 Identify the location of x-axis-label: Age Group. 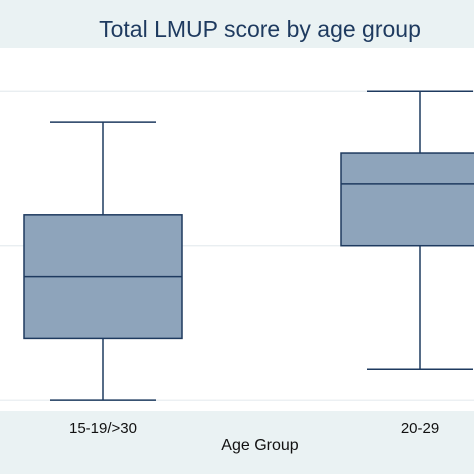
(260, 445).